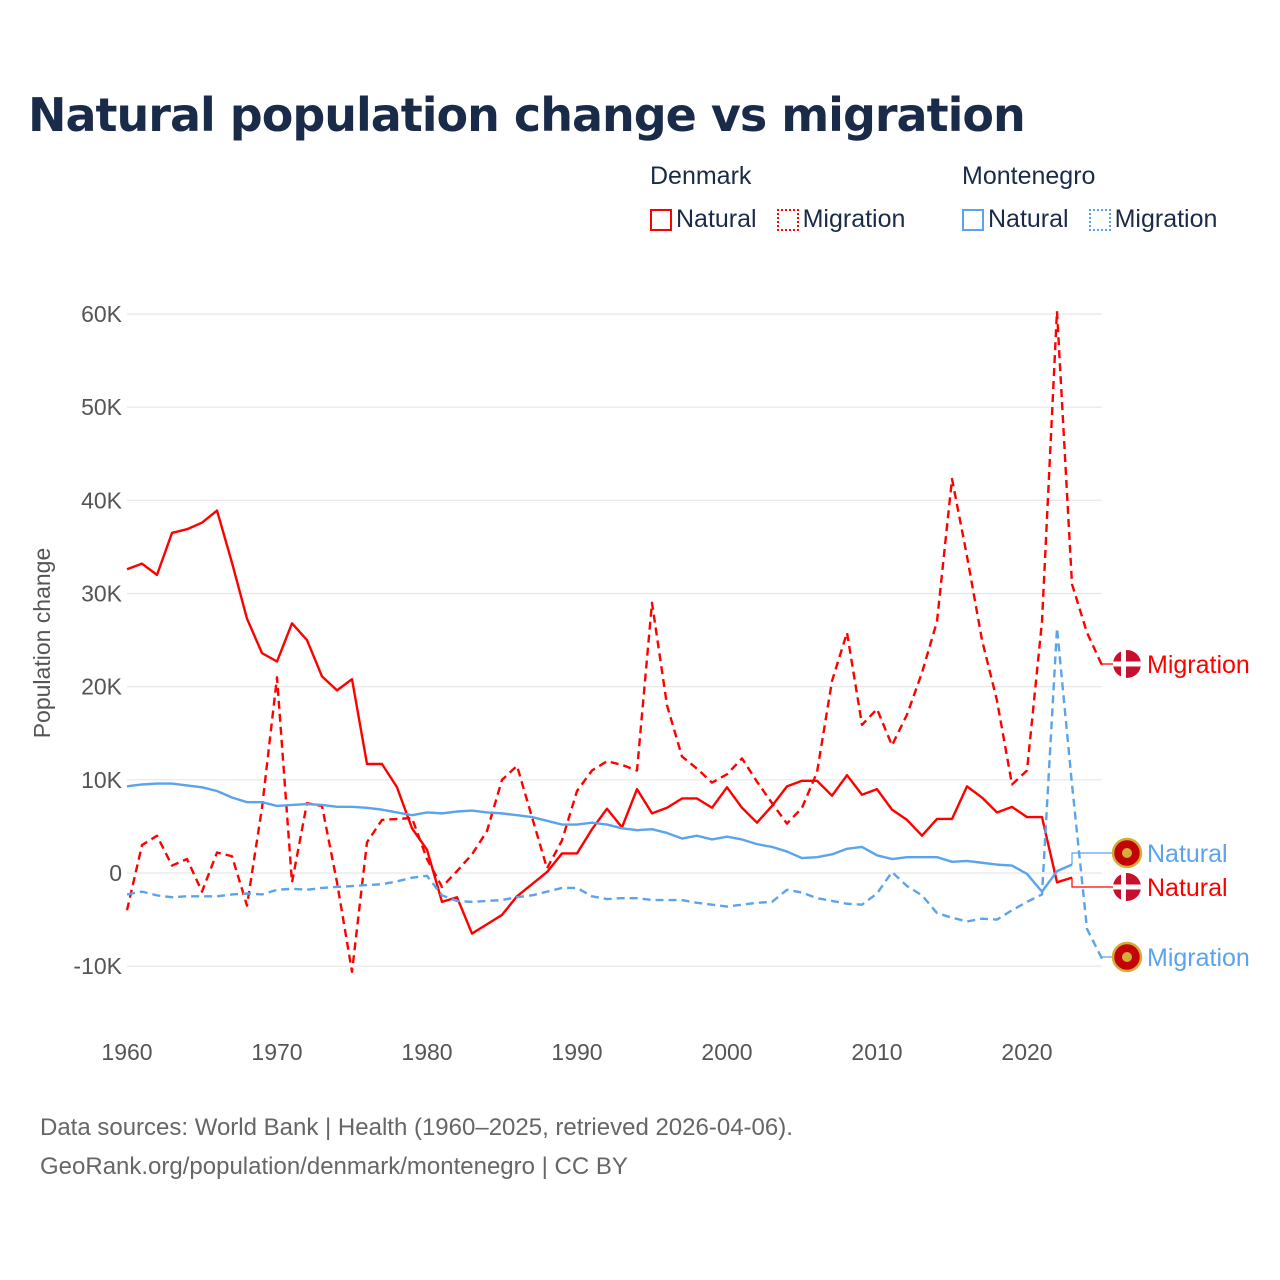 The height and width of the screenshot is (1280, 1280). Describe the element at coordinates (102, 594) in the screenshot. I see `y-tick-label: 30K` at that location.